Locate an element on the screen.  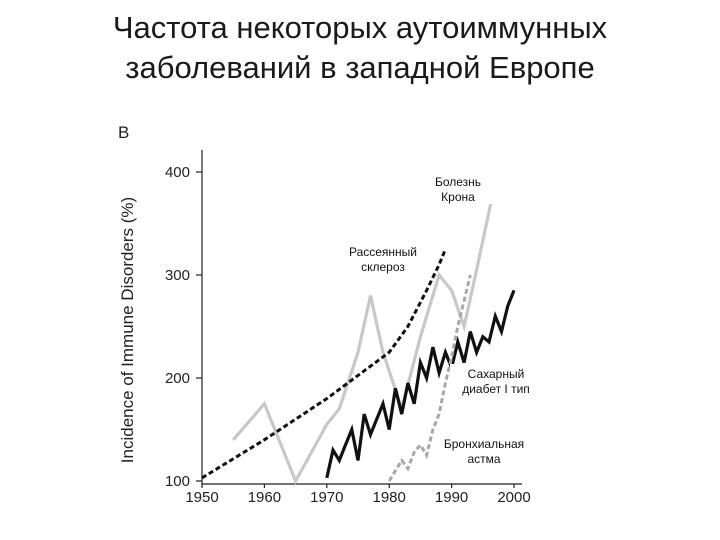
series-annotation: астма is located at coordinates (483, 459).